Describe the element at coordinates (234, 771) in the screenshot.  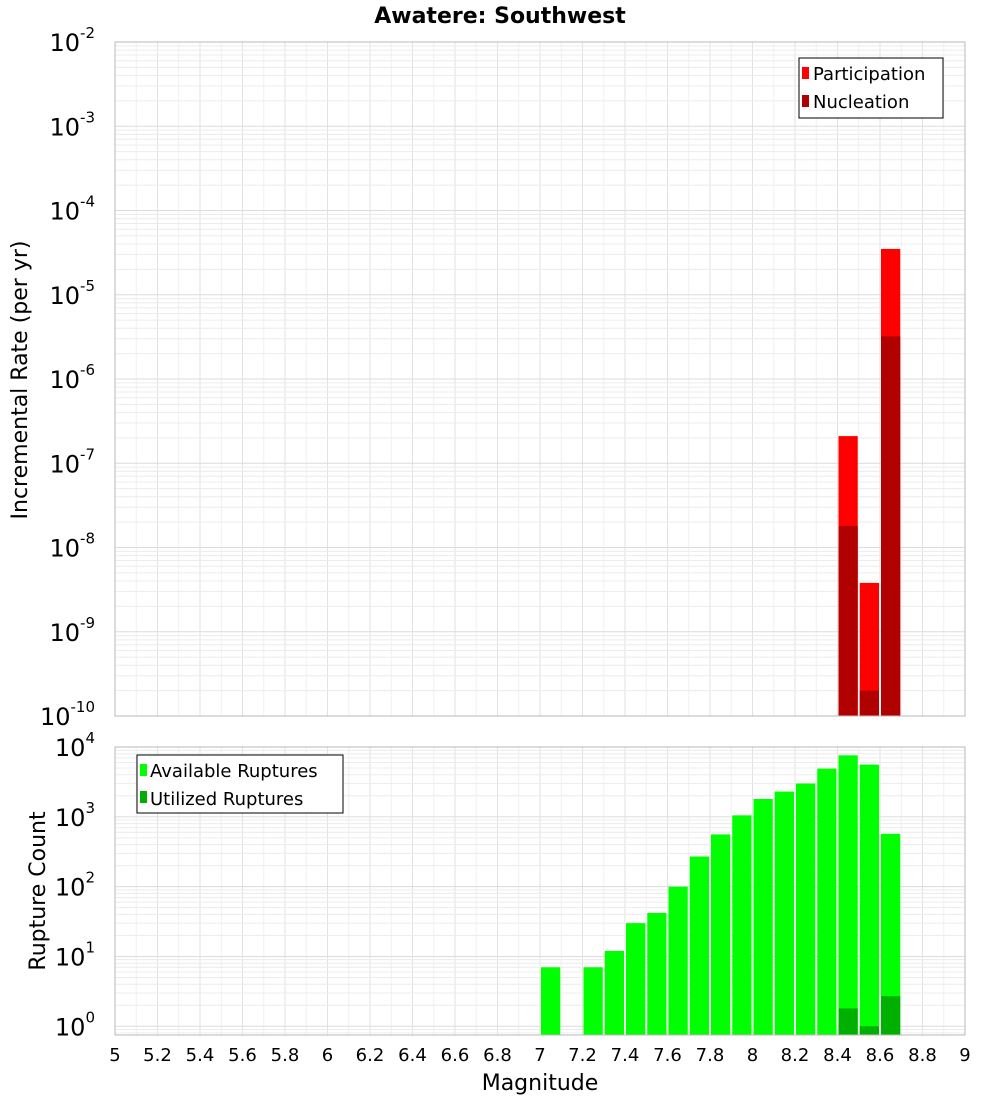
I see `available-legend-label: Available Ruptures` at that location.